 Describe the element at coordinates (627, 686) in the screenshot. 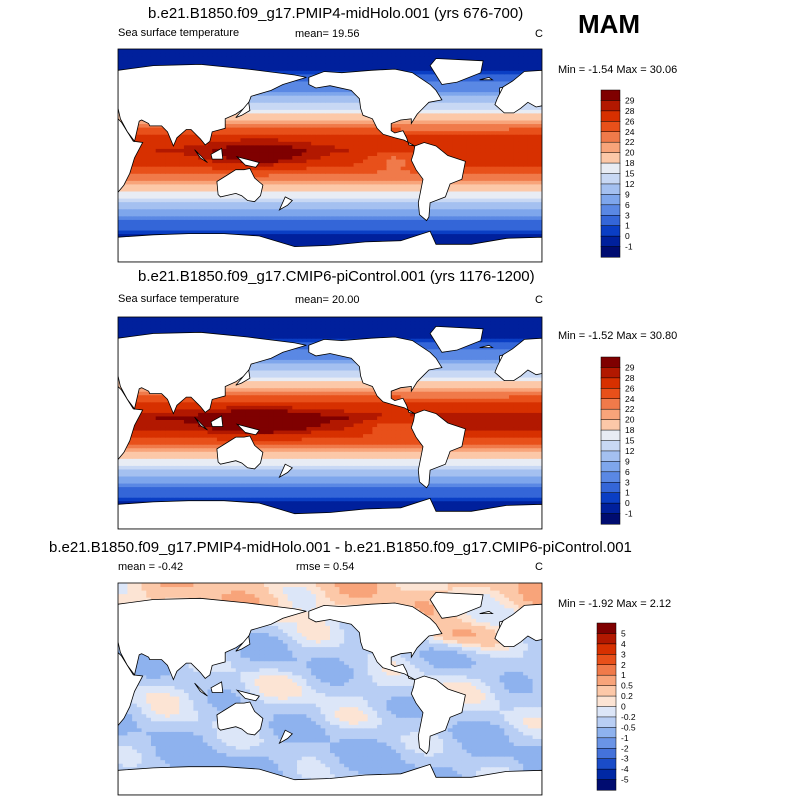

I see `colorbar-3-label-6: 0.5` at that location.